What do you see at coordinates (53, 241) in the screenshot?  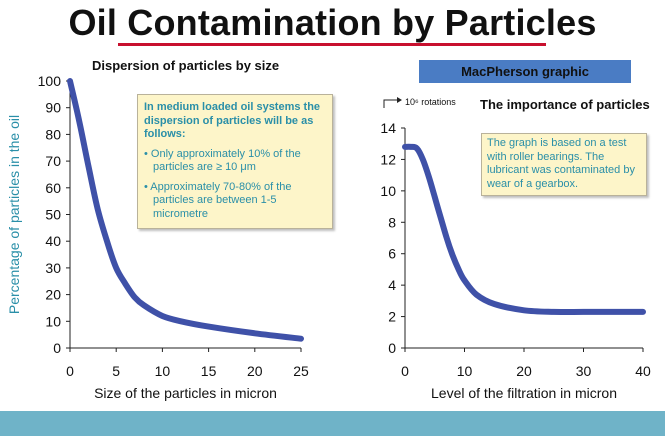 I see `y-tick-label: 40` at bounding box center [53, 241].